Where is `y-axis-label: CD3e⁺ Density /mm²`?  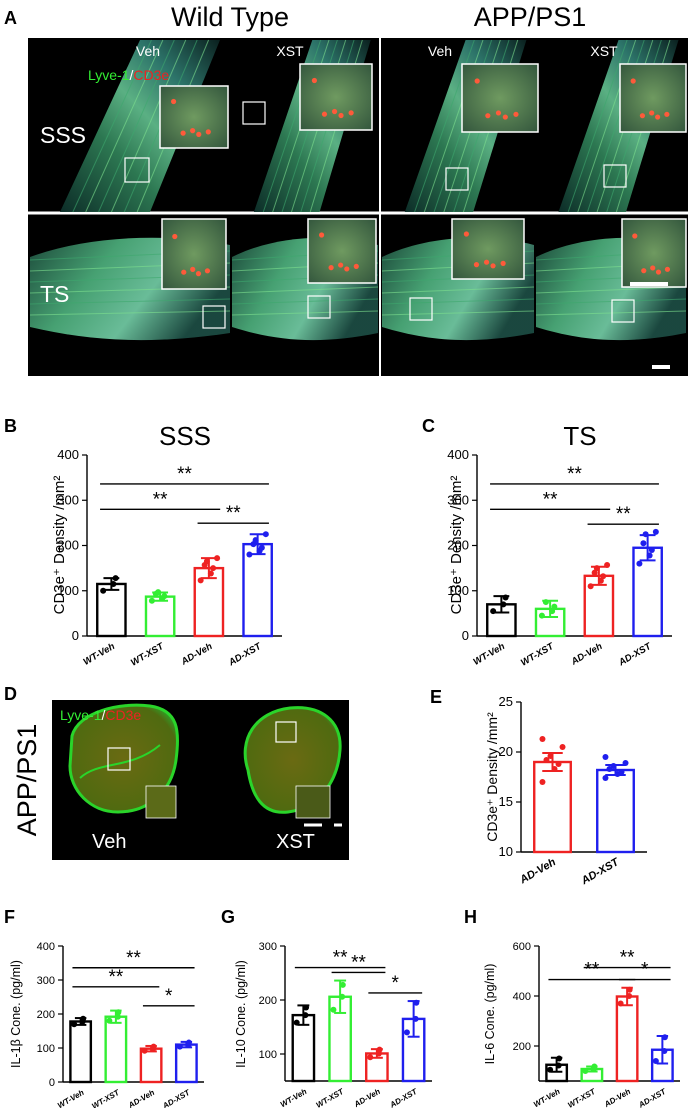
y-axis-label: CD3e⁺ Density /mm² is located at coordinates (492, 777).